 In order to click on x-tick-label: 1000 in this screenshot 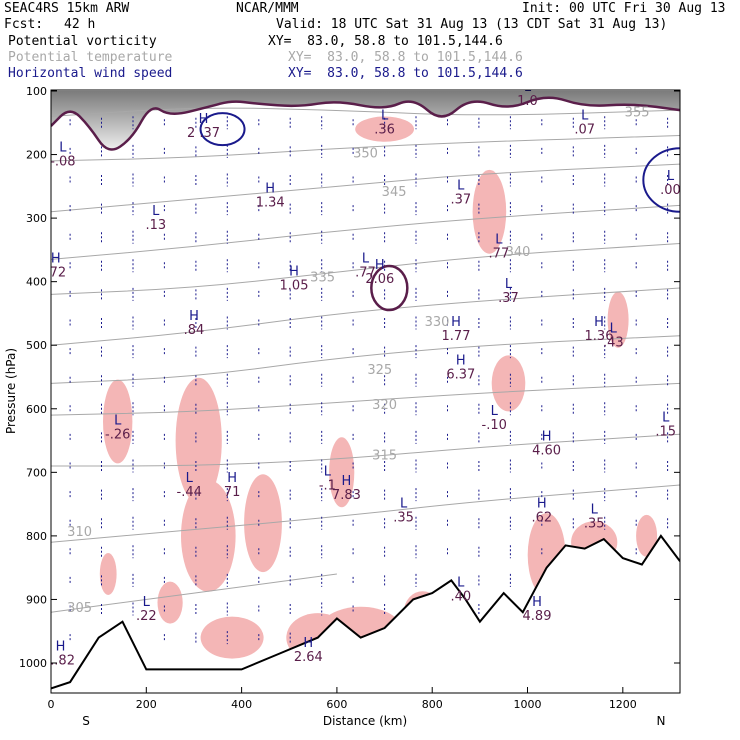, I will do `click(528, 704)`.